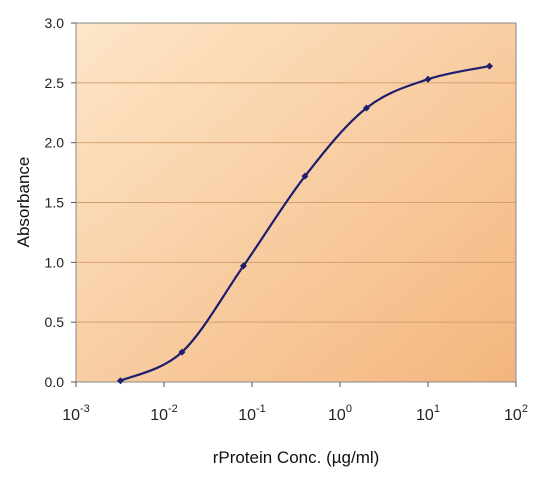 The height and width of the screenshot is (480, 539). Describe the element at coordinates (428, 413) in the screenshot. I see `x-tick-label: 10¹` at that location.